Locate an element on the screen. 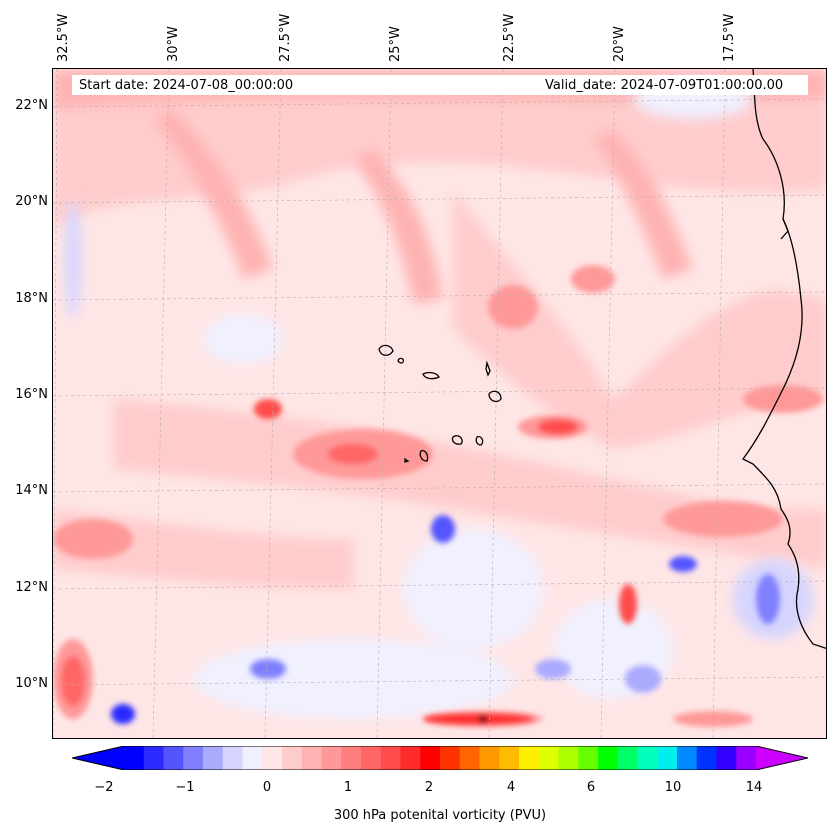 This screenshot has height=836, width=837. lon-label-32-5w: 32.5°W is located at coordinates (63, 37).